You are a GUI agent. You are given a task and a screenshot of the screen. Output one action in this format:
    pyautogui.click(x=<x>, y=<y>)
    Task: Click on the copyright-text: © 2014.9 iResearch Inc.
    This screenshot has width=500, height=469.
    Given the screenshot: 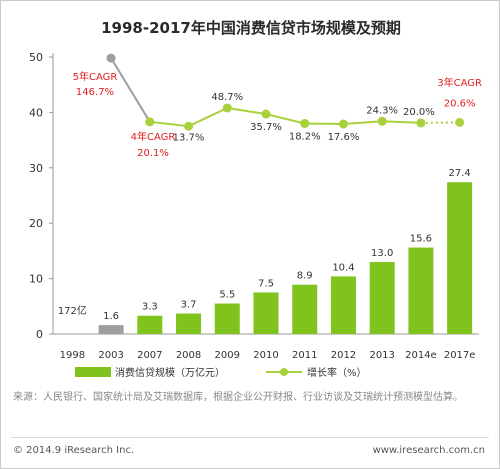 What is the action you would take?
    pyautogui.click(x=74, y=450)
    